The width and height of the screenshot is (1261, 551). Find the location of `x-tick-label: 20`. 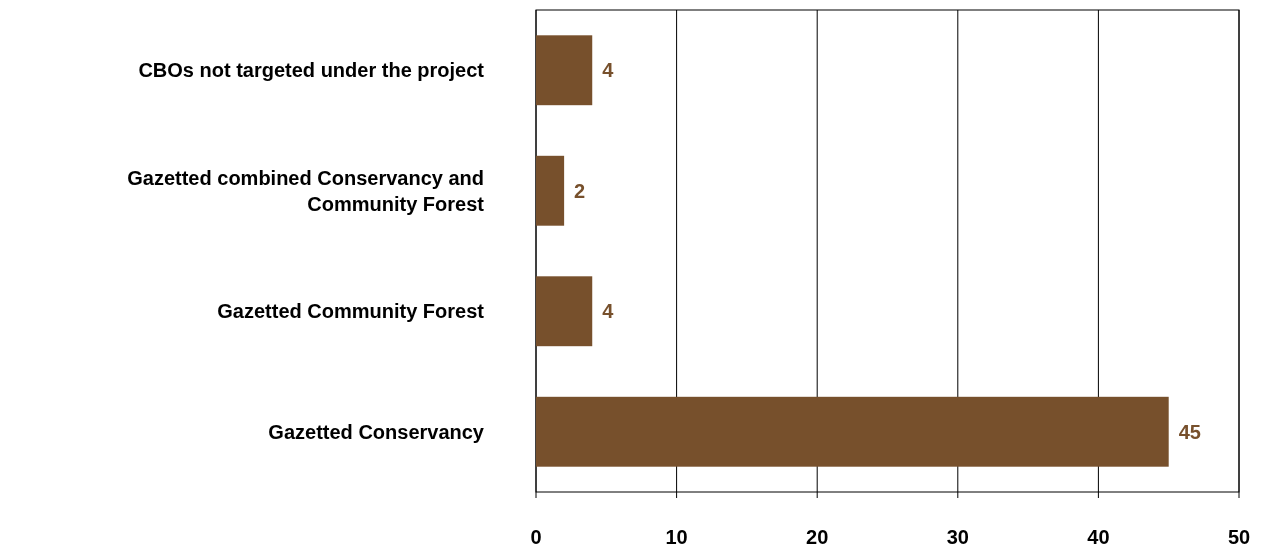

x-tick-label: 20 is located at coordinates (817, 537).